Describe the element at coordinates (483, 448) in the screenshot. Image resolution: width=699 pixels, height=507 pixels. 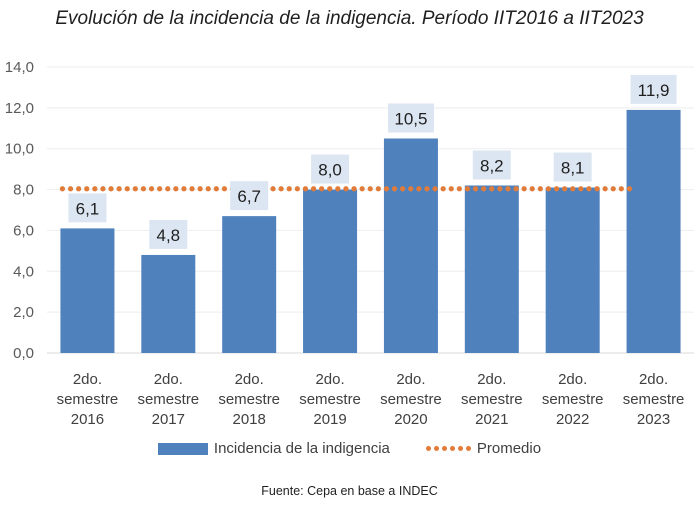
I see `legend-item-promedio: Promedio` at that location.